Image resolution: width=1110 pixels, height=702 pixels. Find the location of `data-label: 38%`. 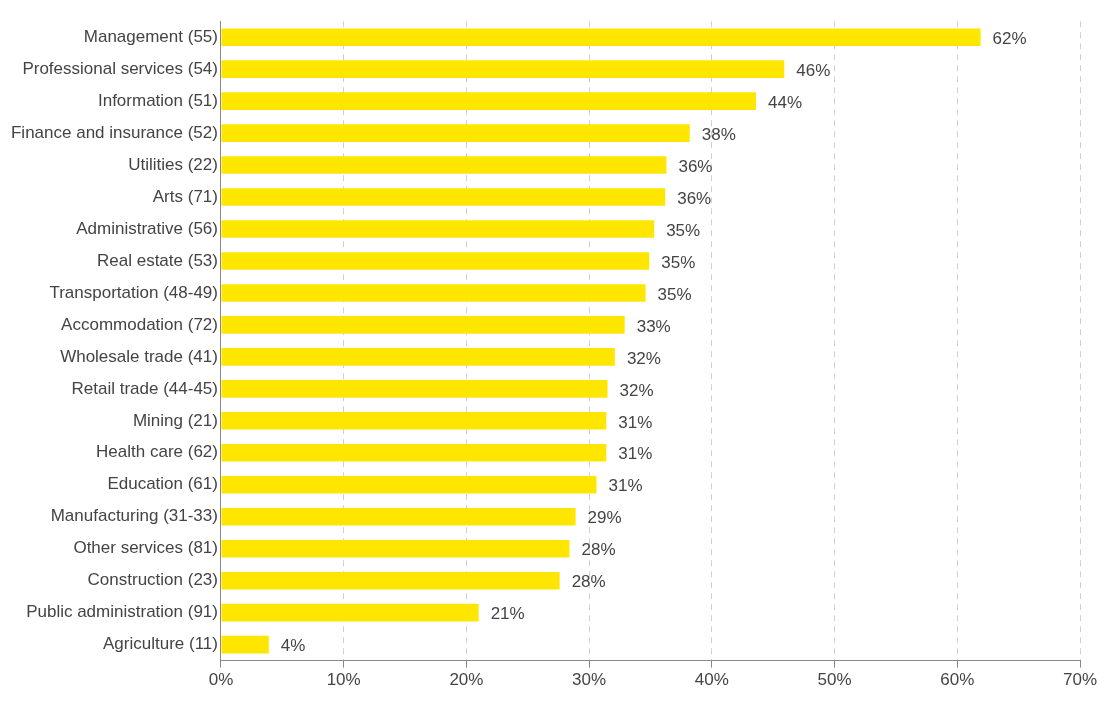

data-label: 38% is located at coordinates (718, 134).